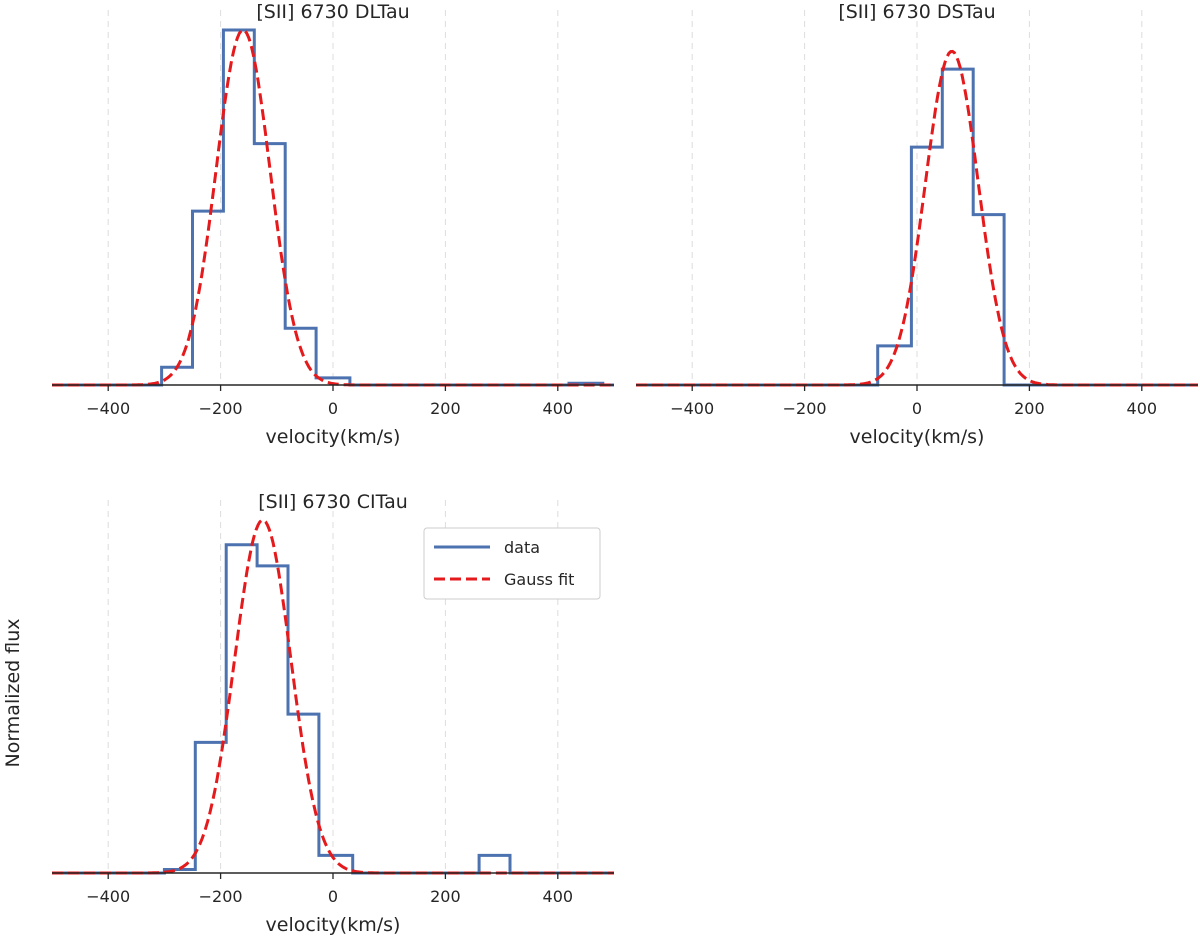  Describe the element at coordinates (512, 563) in the screenshot. I see `legend: data Gauss fit` at that location.